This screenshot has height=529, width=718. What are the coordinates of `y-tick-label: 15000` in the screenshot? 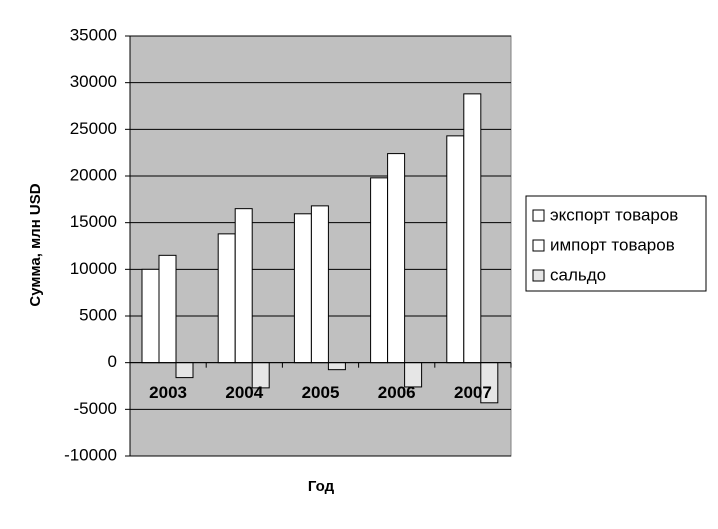 It's located at (93, 221).